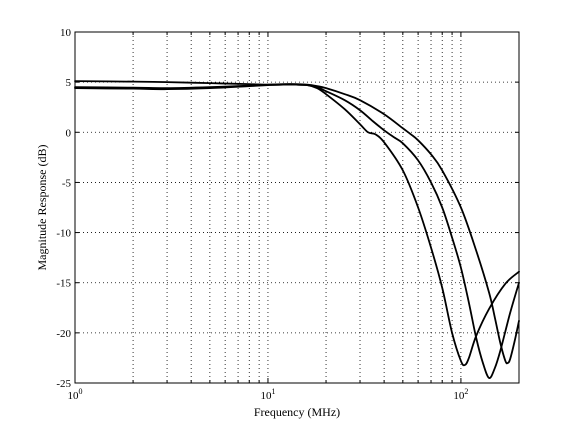  What do you see at coordinates (267, 394) in the screenshot?
I see `x-tick-label: 10¹` at bounding box center [267, 394].